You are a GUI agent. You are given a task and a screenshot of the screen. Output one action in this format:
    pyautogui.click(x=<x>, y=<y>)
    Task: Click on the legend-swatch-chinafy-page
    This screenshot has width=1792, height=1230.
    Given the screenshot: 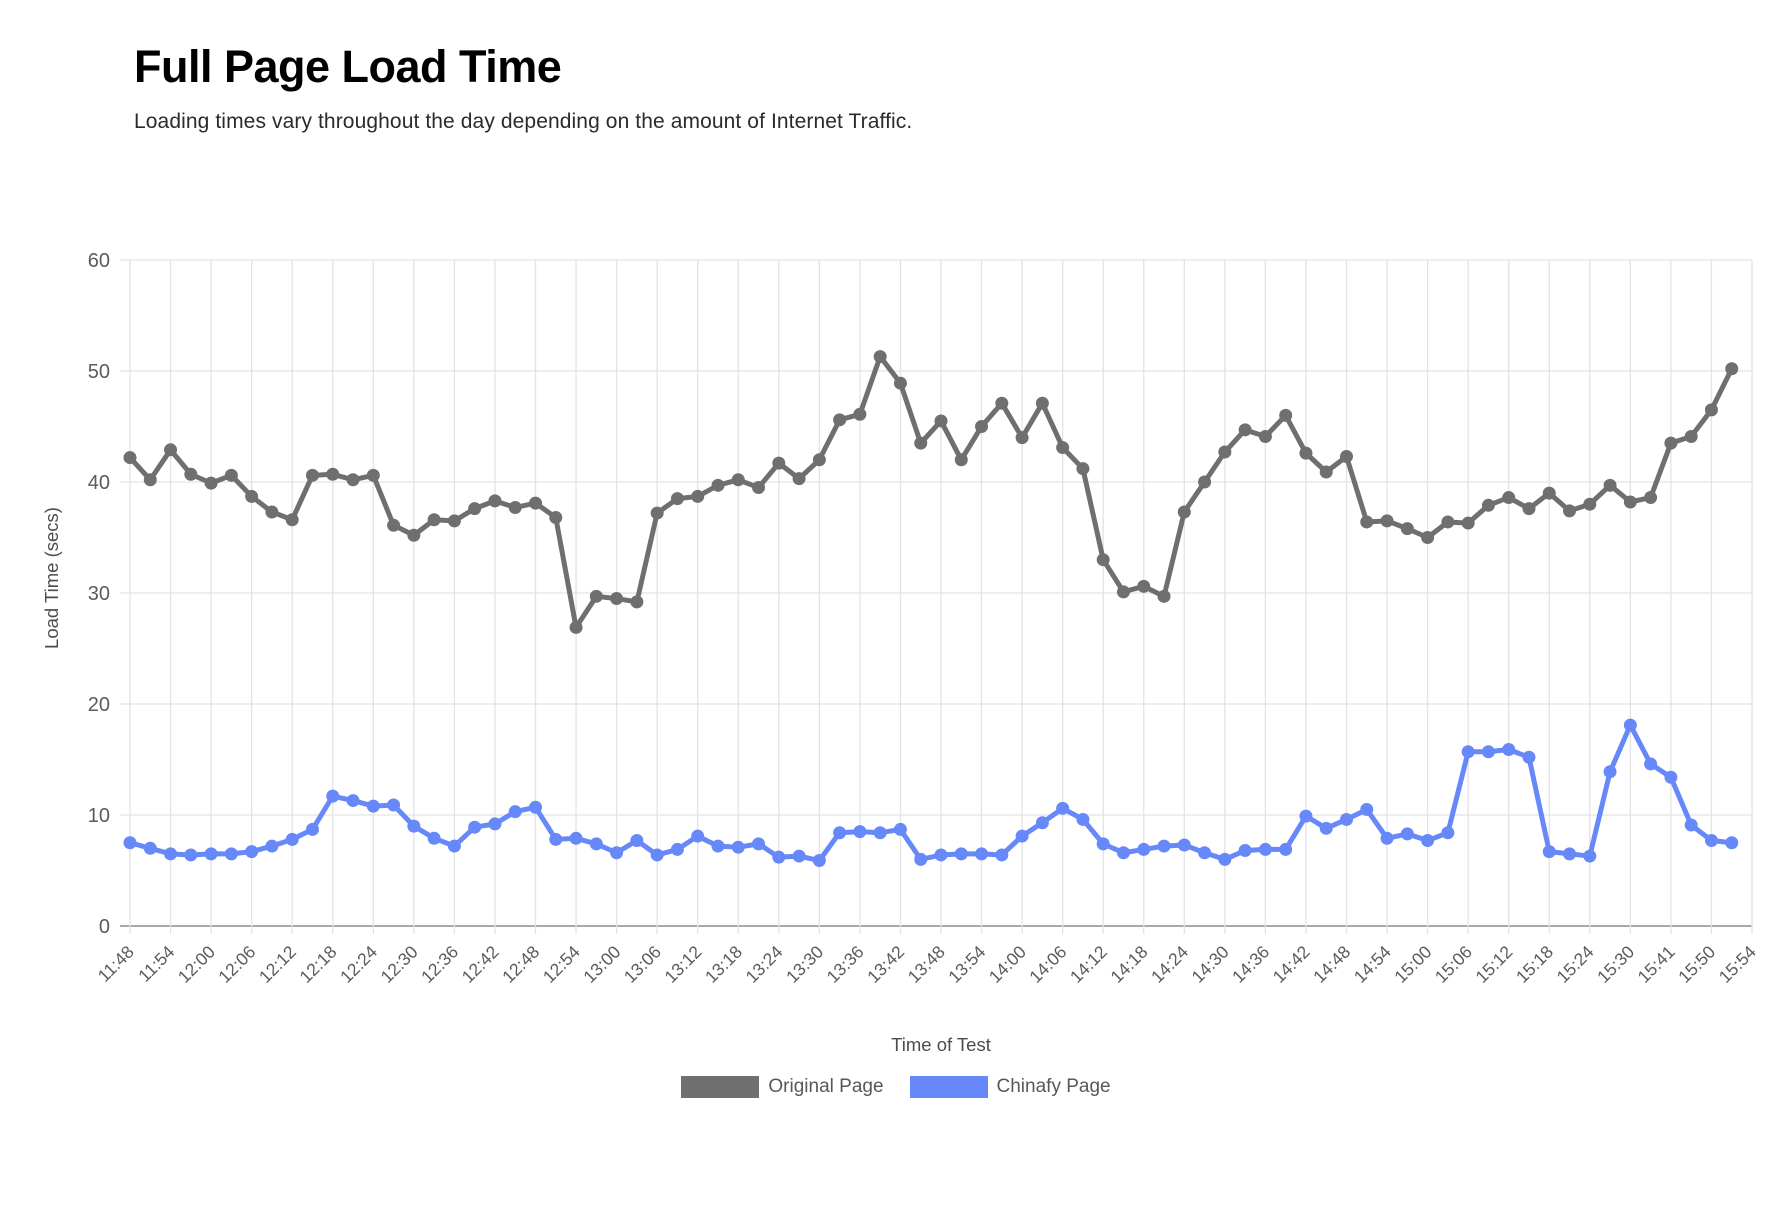 What is the action you would take?
    pyautogui.click(x=948, y=1087)
    